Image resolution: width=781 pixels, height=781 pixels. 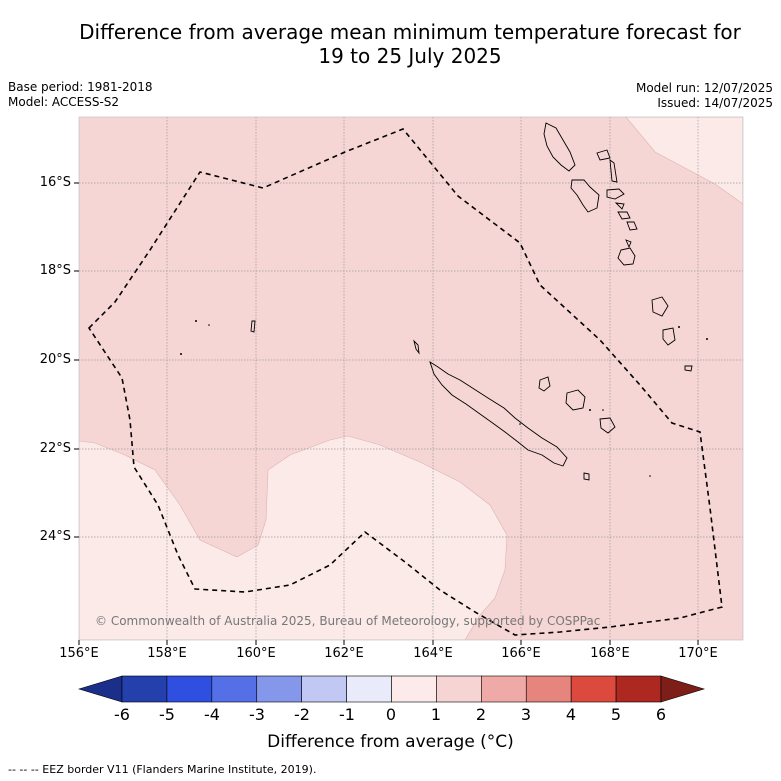 I want to click on lon-label-160e: 160°E, so click(x=256, y=653).